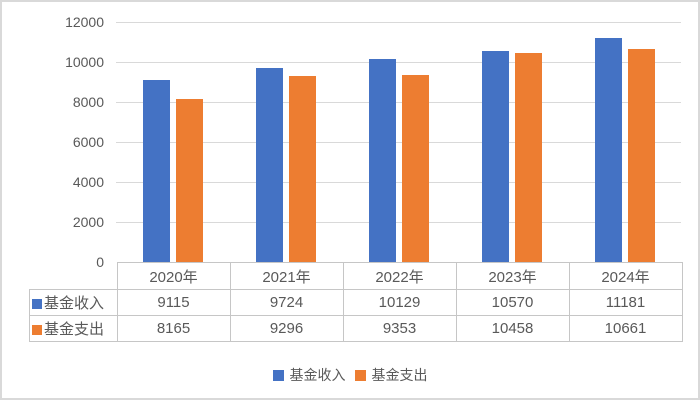 The height and width of the screenshot is (400, 700). I want to click on table-header-cell: 2022年, so click(399, 276).